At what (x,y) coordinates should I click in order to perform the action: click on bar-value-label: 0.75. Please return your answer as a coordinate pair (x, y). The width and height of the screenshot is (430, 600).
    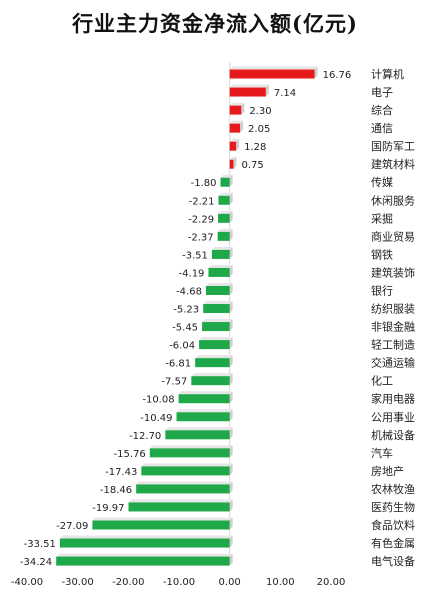
    Looking at the image, I should click on (252, 165).